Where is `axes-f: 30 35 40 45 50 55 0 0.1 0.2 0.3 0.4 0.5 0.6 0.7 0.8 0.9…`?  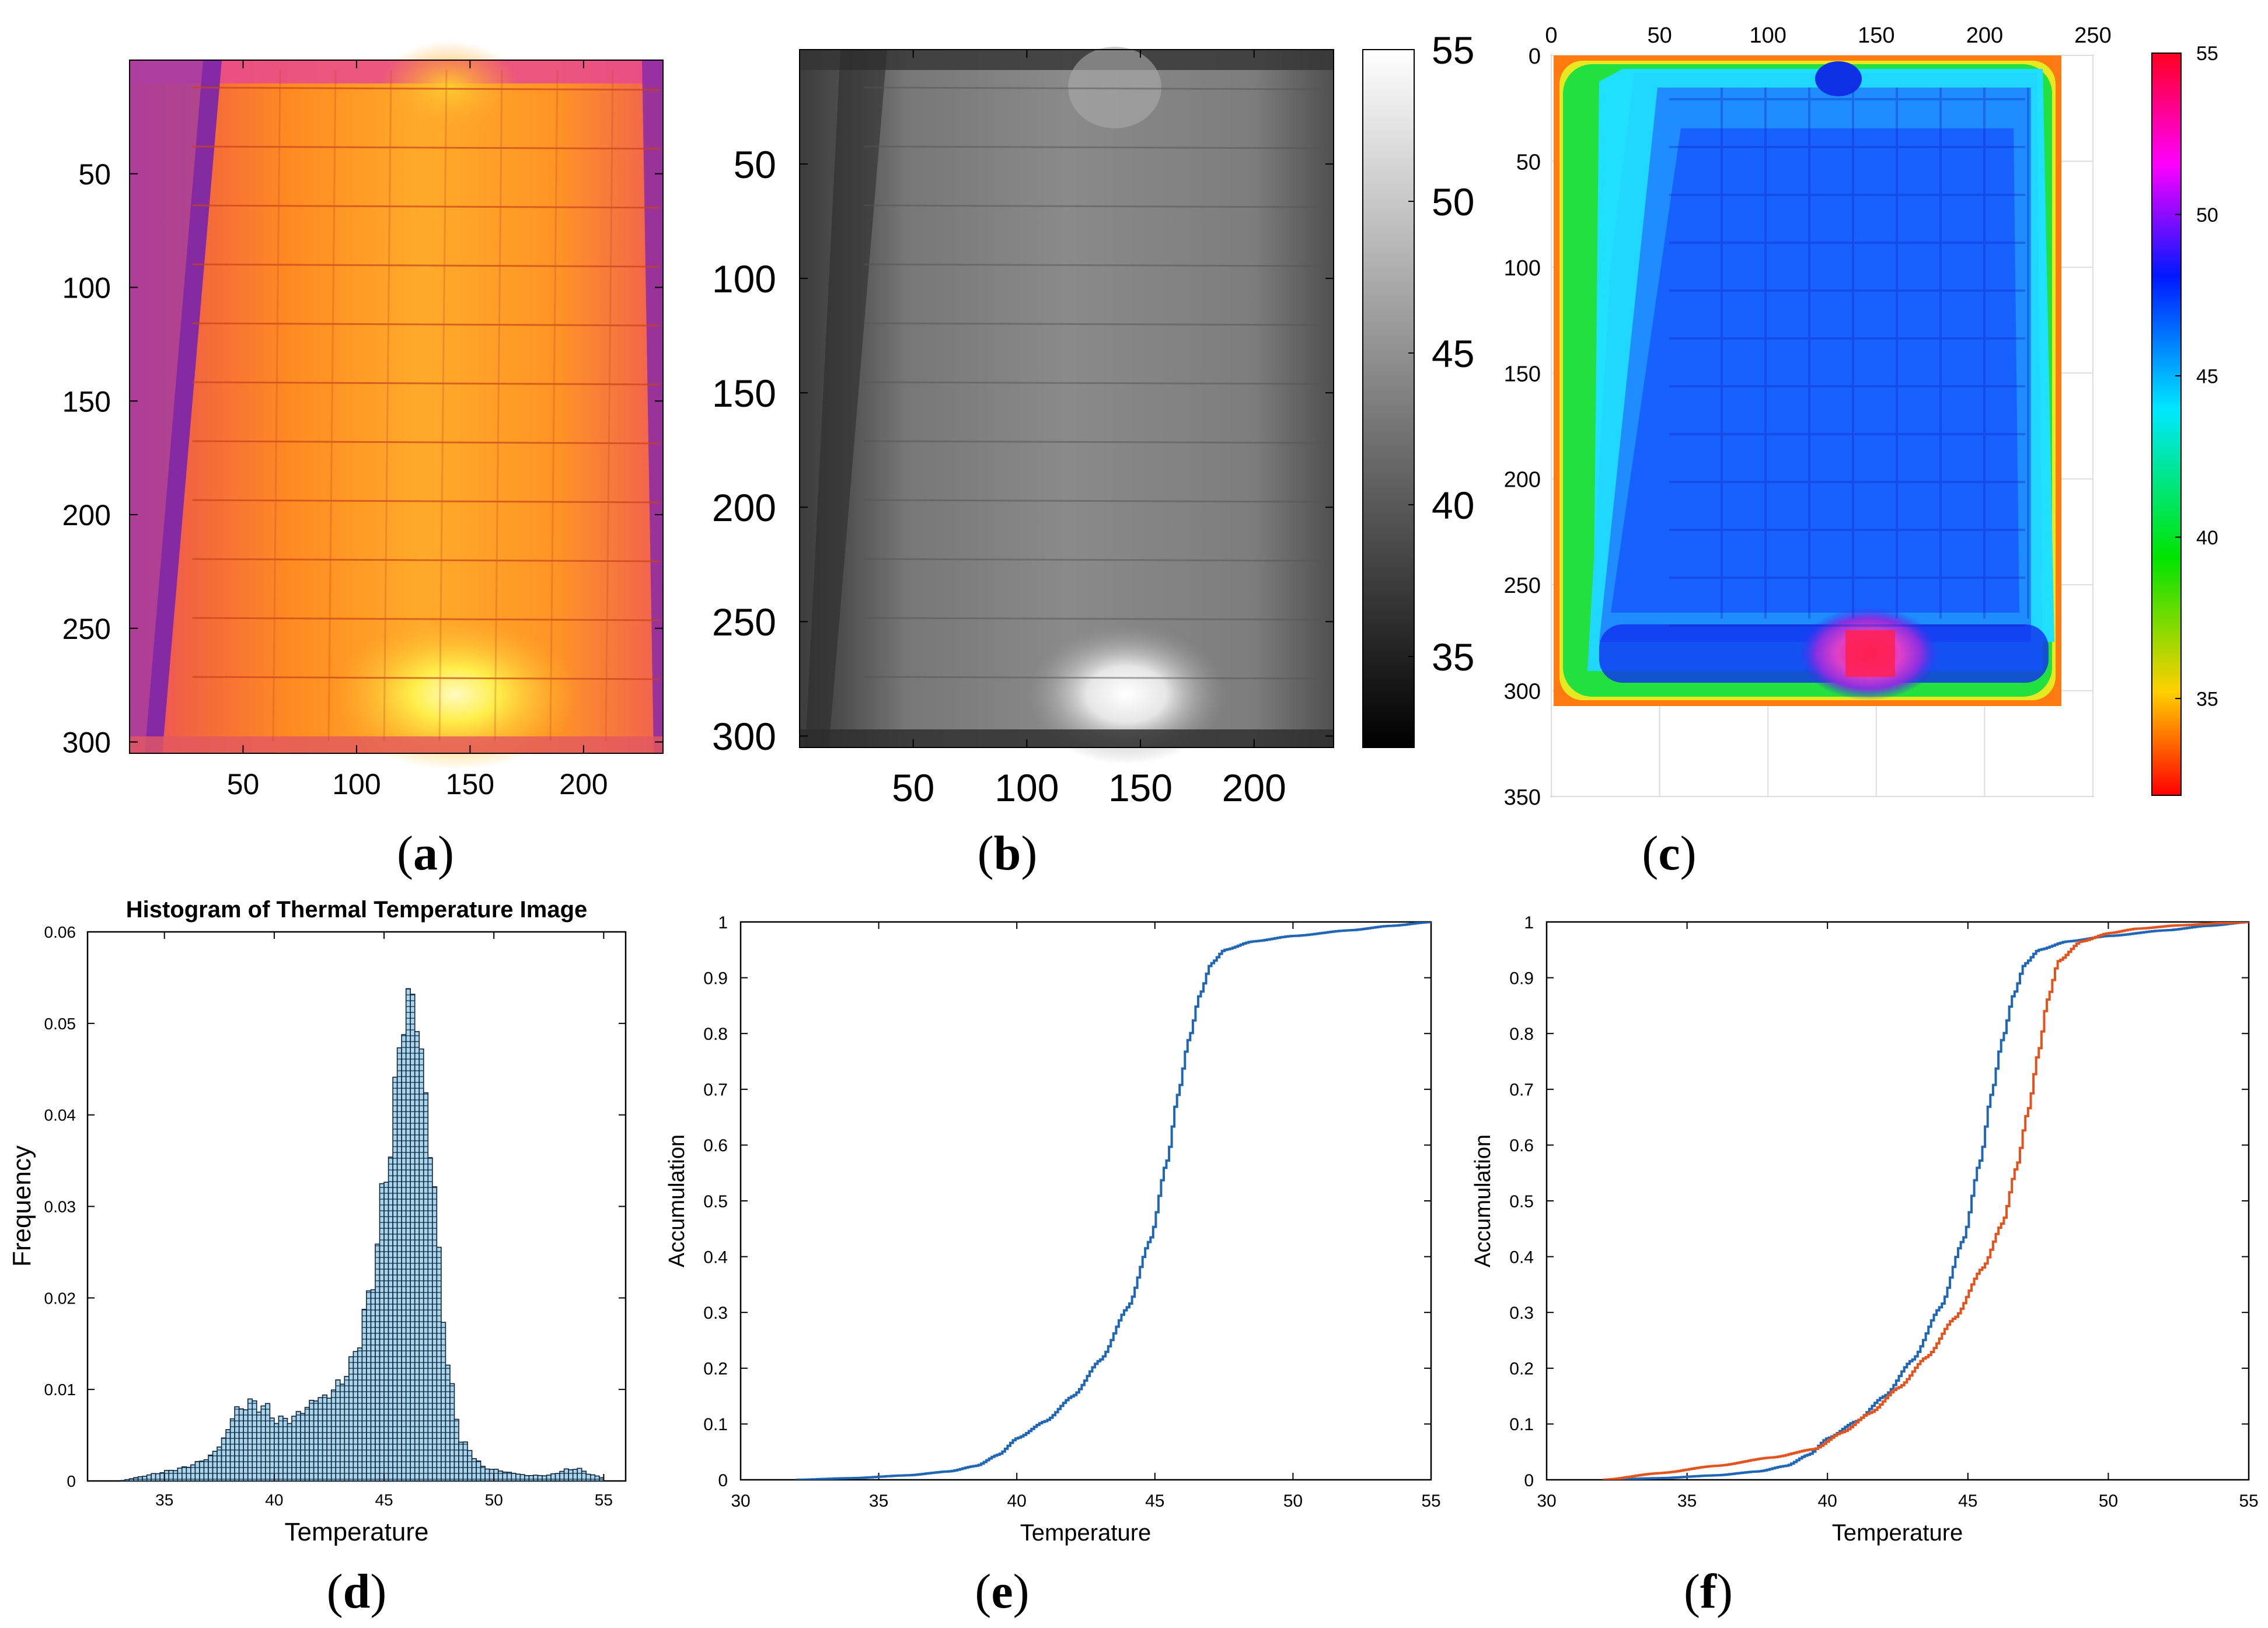
axes-f: 30 35 40 45 50 55 0 0.1 0.2 0.3 0.4 0.5 0.6 0.7 0.8 0.9… is located at coordinates (1883, 1212).